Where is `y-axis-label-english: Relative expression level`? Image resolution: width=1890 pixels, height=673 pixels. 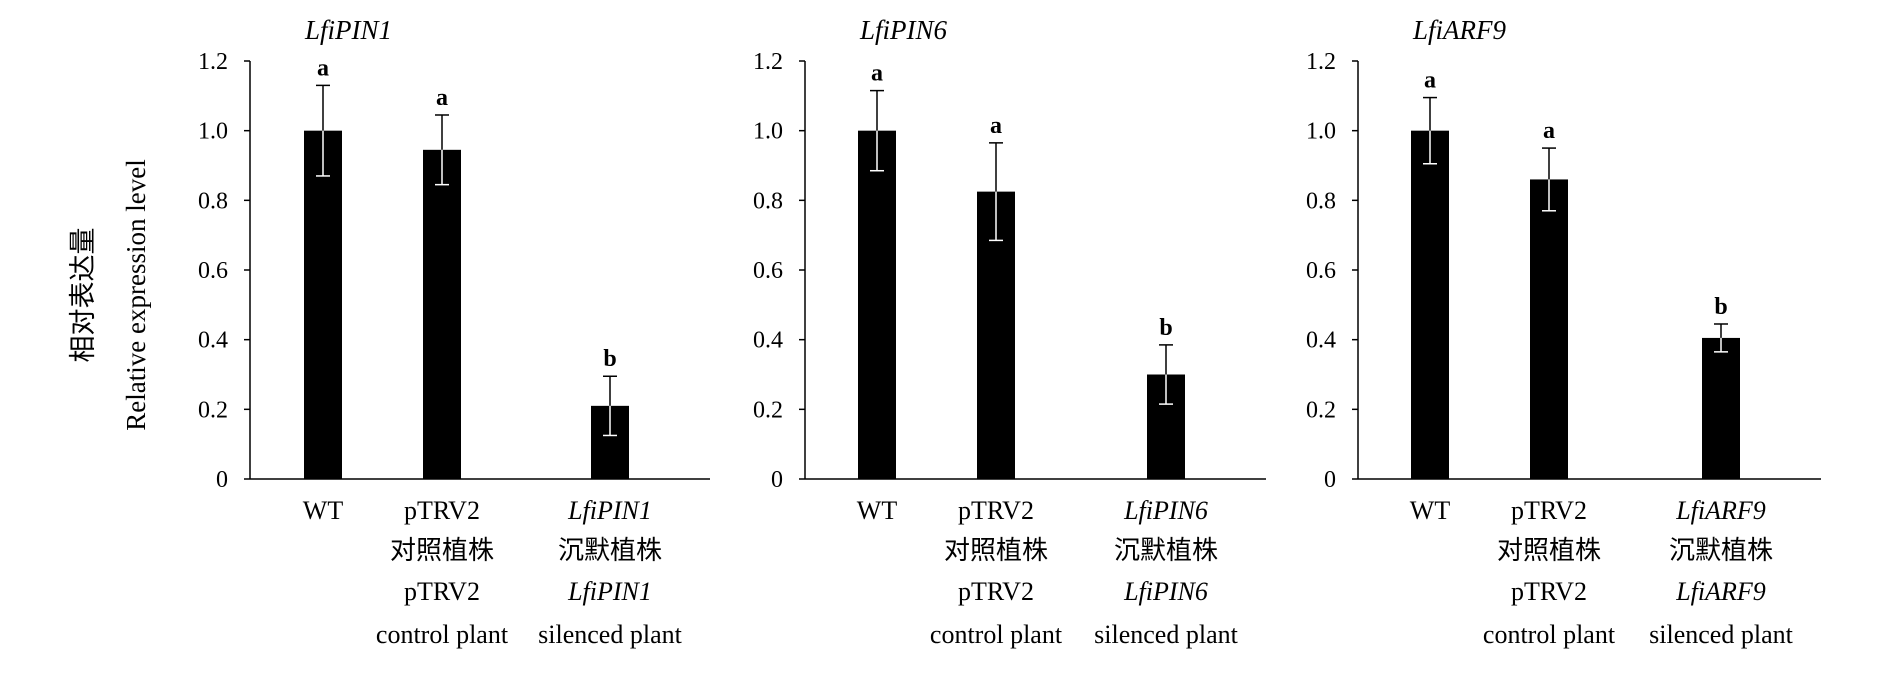
y-axis-label-english: Relative expression level is located at coordinates (136, 294).